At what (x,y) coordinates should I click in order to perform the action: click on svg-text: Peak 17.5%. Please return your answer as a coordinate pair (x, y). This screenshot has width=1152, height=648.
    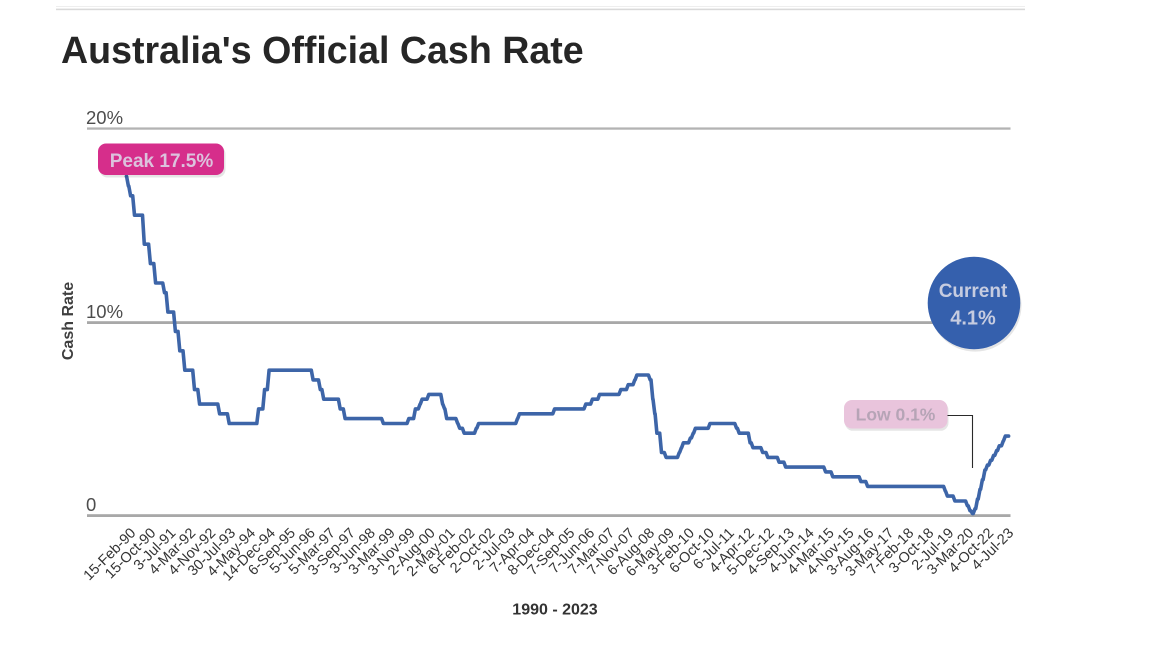
    Looking at the image, I should click on (162, 161).